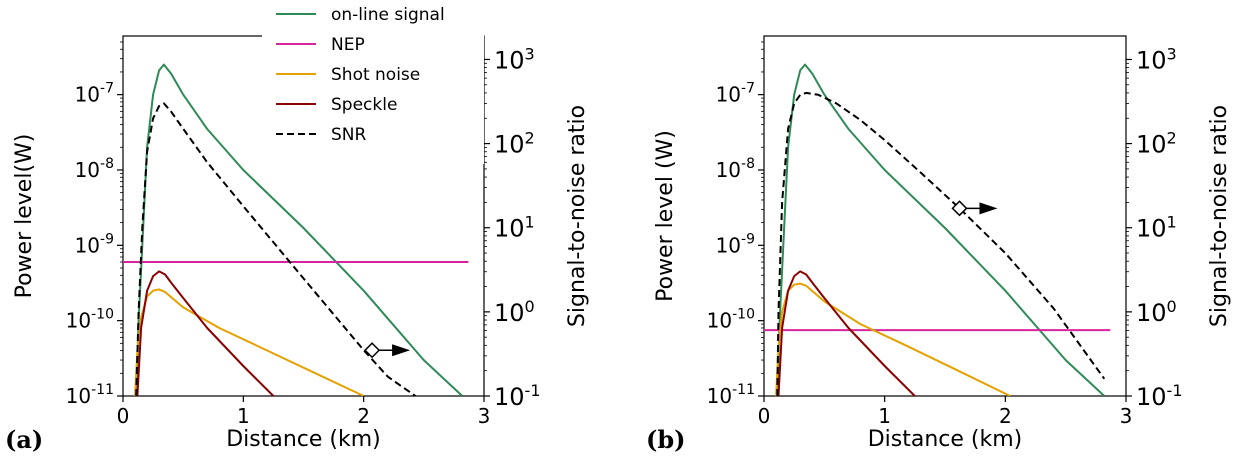  What do you see at coordinates (666, 439) in the screenshot?
I see `panel-label: (b)` at bounding box center [666, 439].